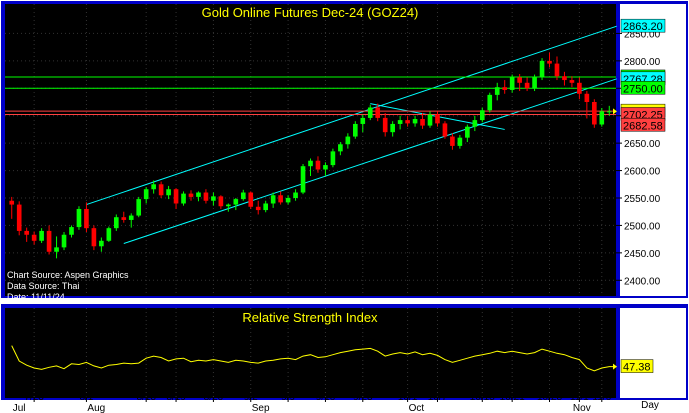 The width and height of the screenshot is (689, 413). I want to click on price-tick-label: 2650.00, so click(642, 144).